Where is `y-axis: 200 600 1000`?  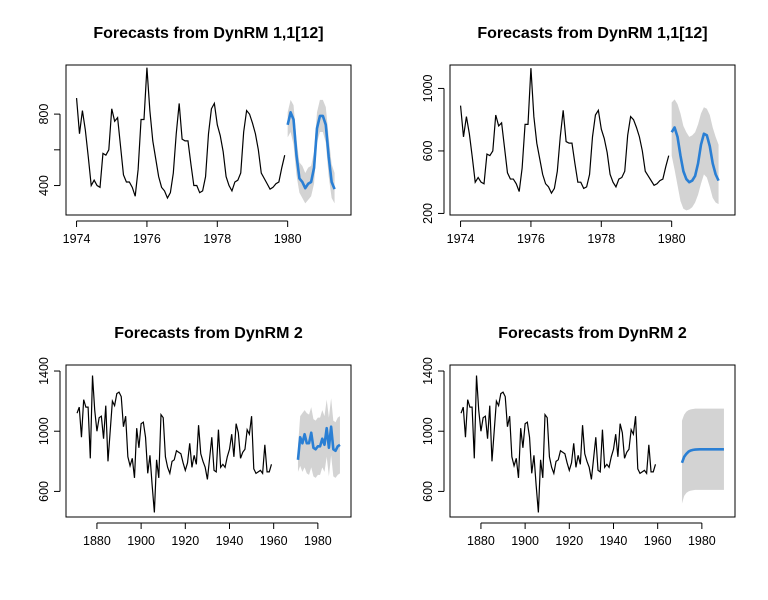 y-axis: 200 600 1000 is located at coordinates (433, 149).